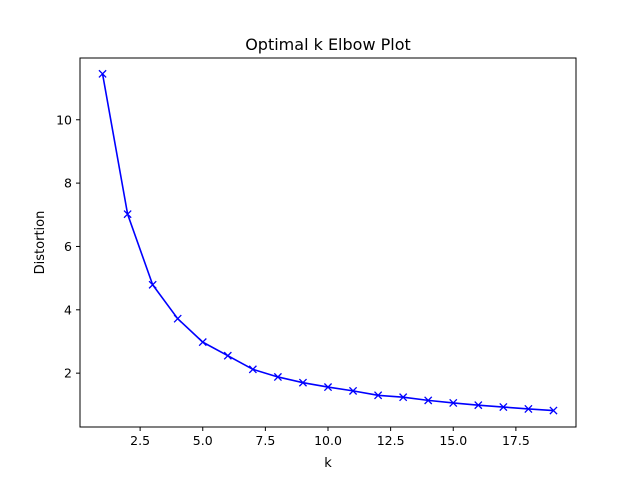 The width and height of the screenshot is (640, 480). I want to click on x-tick-label: 15.0, so click(453, 440).